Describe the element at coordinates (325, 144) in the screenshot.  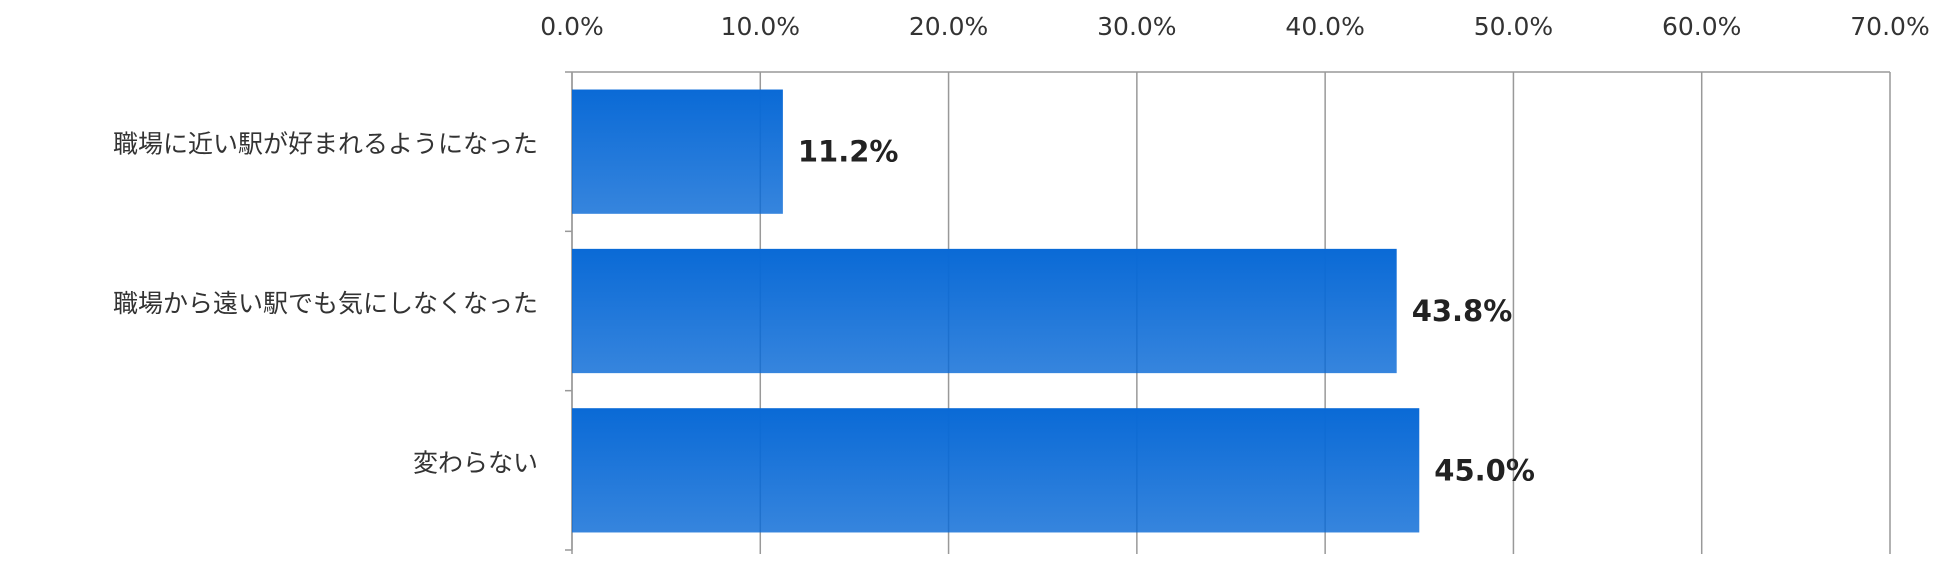
I see `y-tick-label: 職場に近い駅が好まれるようになった` at that location.